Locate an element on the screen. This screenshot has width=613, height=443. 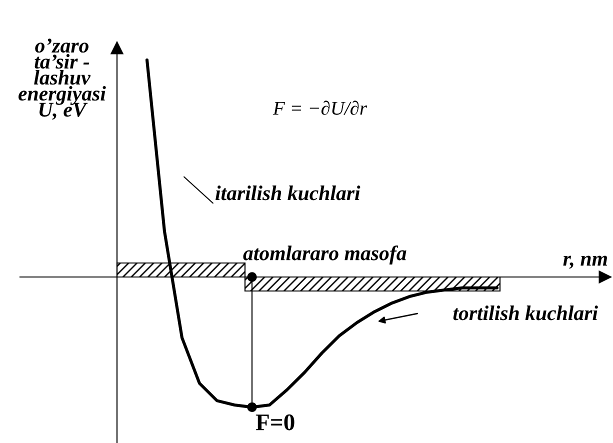
y-axis-title: o’zaro ta’sir - lashuv energiyasi U, eV is located at coordinates (62, 79).